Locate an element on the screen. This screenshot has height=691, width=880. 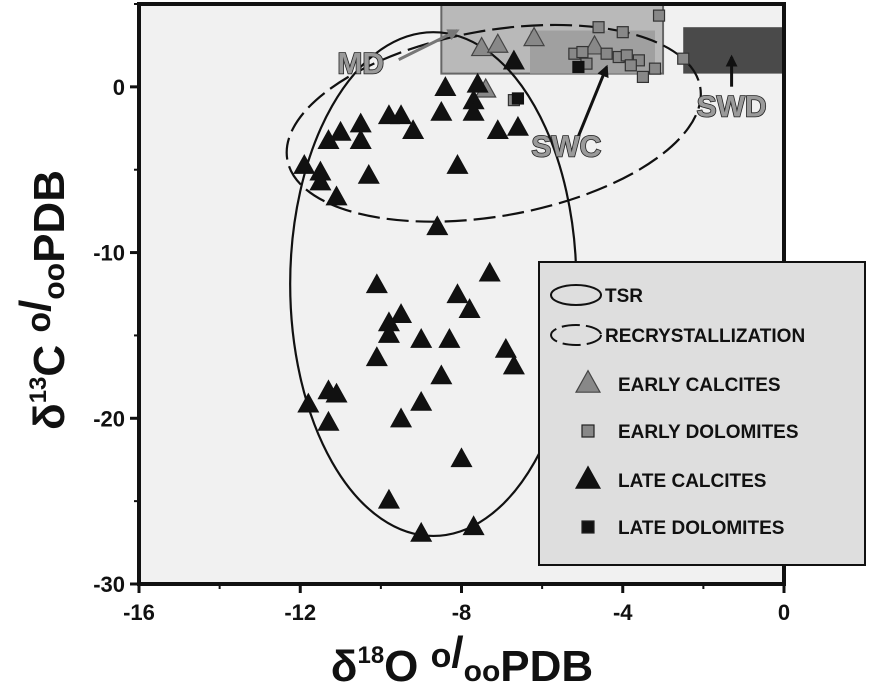
x-axis-suffix: PDB is located at coordinates (546, 666).